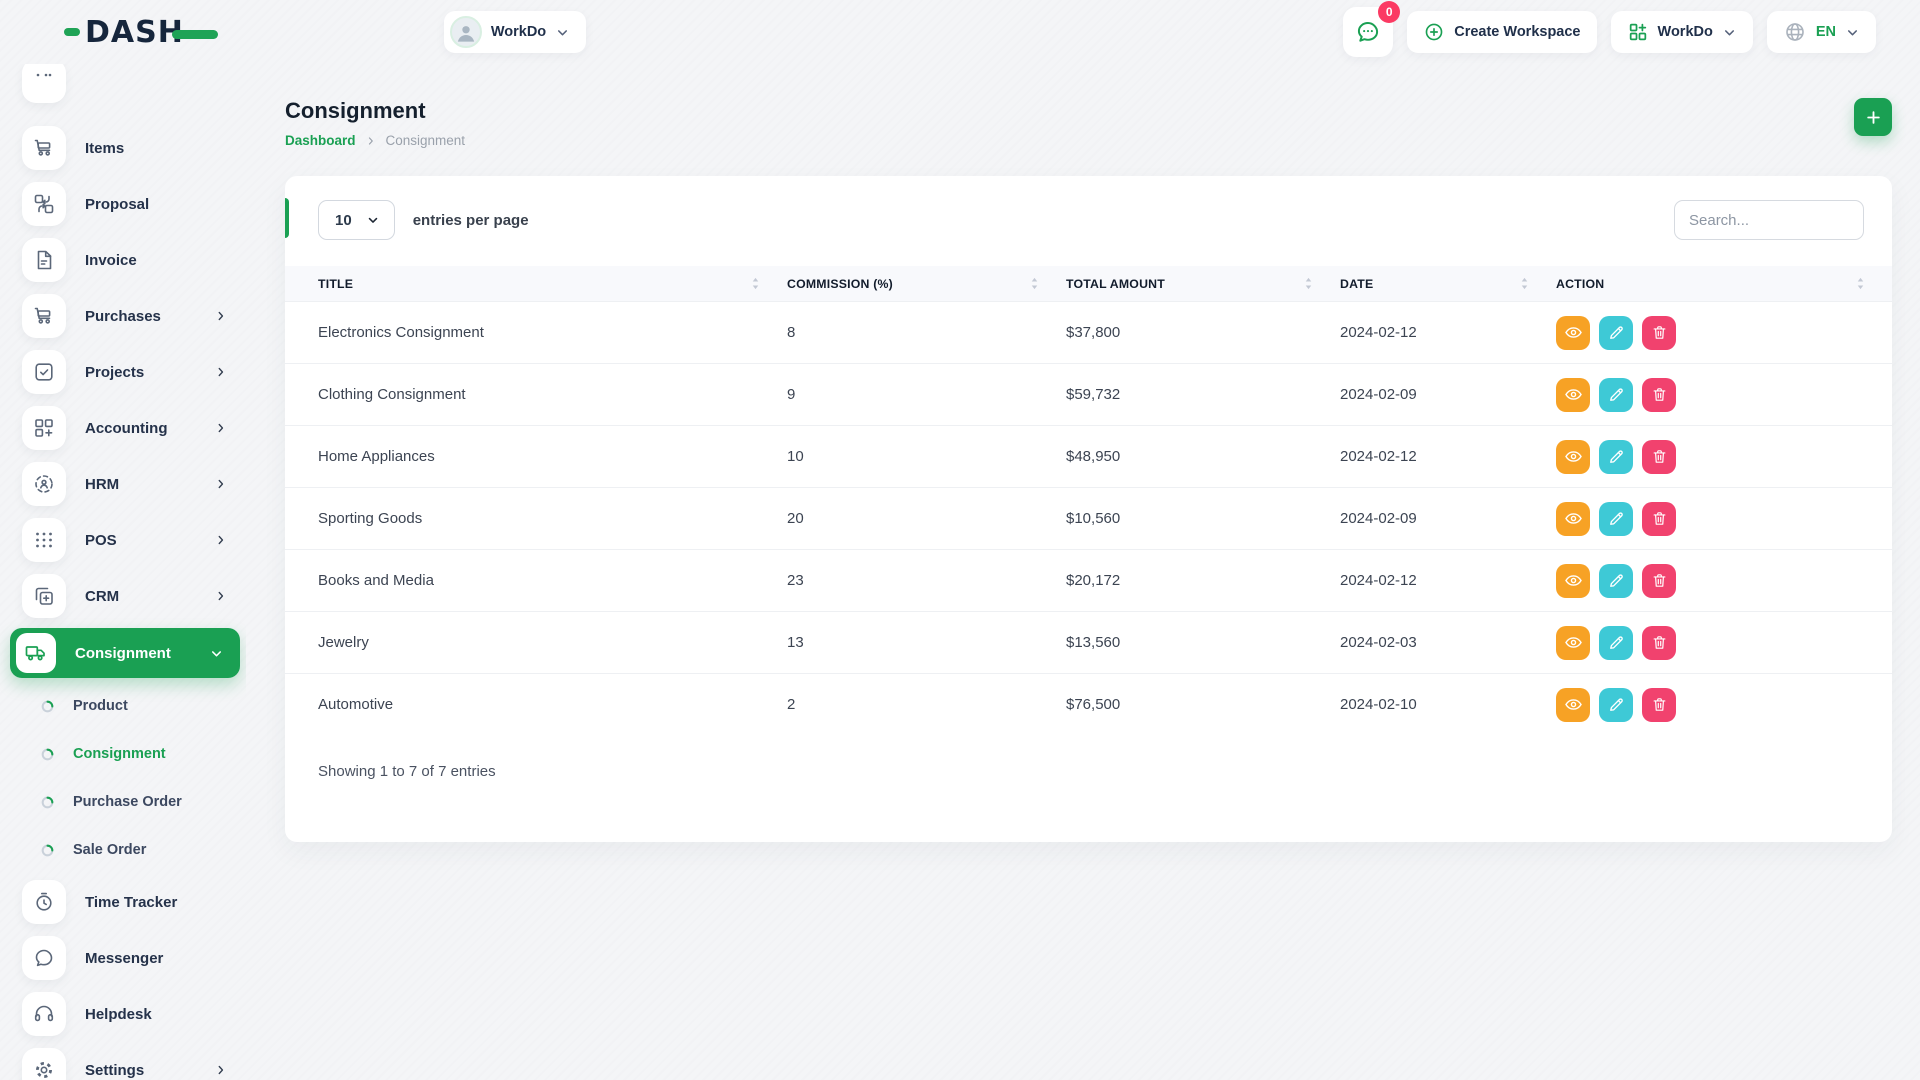 The height and width of the screenshot is (1080, 1920). I want to click on column-header-date: Date, so click(1448, 283).